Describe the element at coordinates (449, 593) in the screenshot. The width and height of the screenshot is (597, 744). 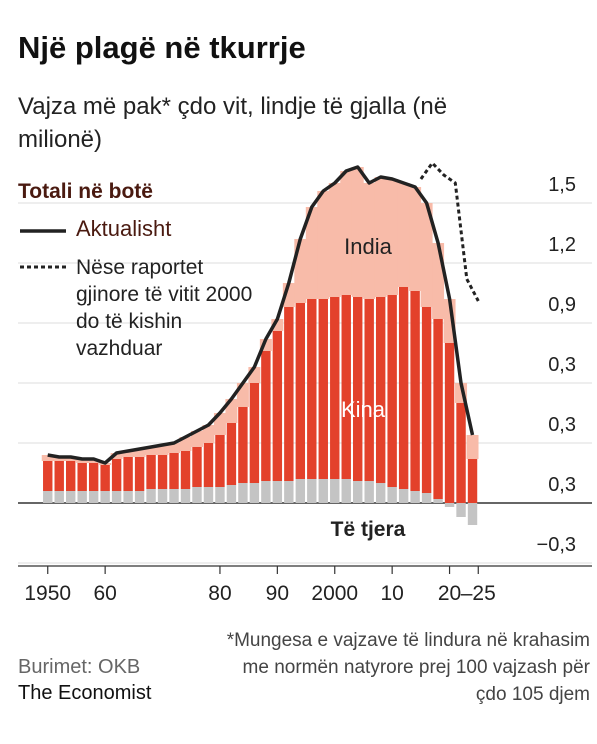
I see `x-tick-label: 20` at that location.